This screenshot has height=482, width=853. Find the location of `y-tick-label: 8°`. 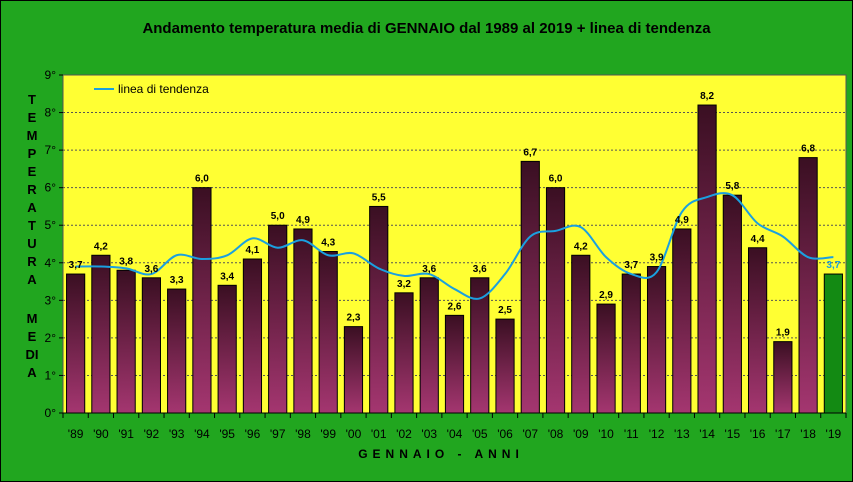

y-tick-label: 8° is located at coordinates (51, 113).